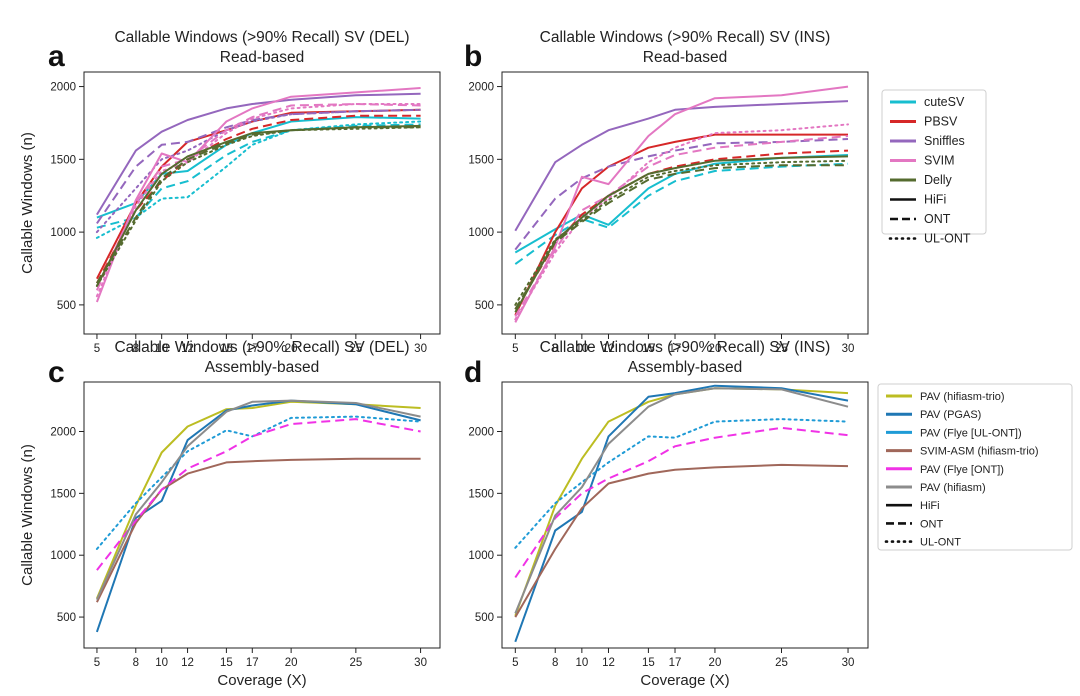 This screenshot has width=1080, height=696. What do you see at coordinates (262, 57) in the screenshot?
I see `panel-a-subtitle: Read-based` at bounding box center [262, 57].